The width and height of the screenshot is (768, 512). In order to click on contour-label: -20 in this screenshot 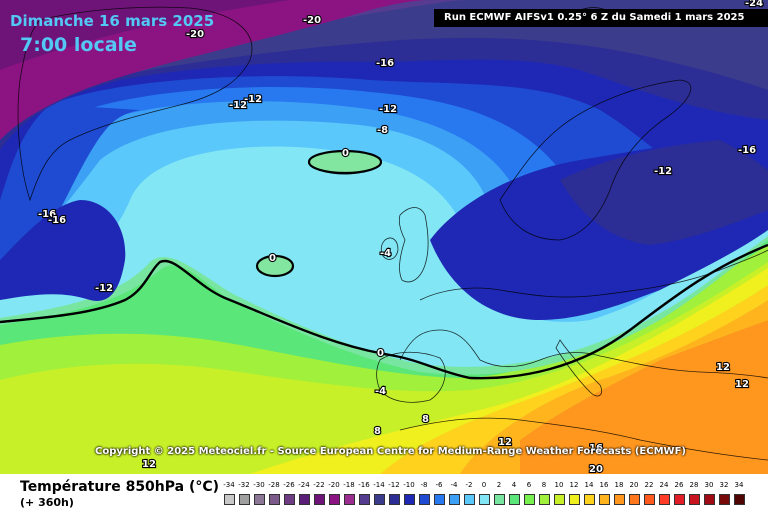, I will do `click(195, 34)`.